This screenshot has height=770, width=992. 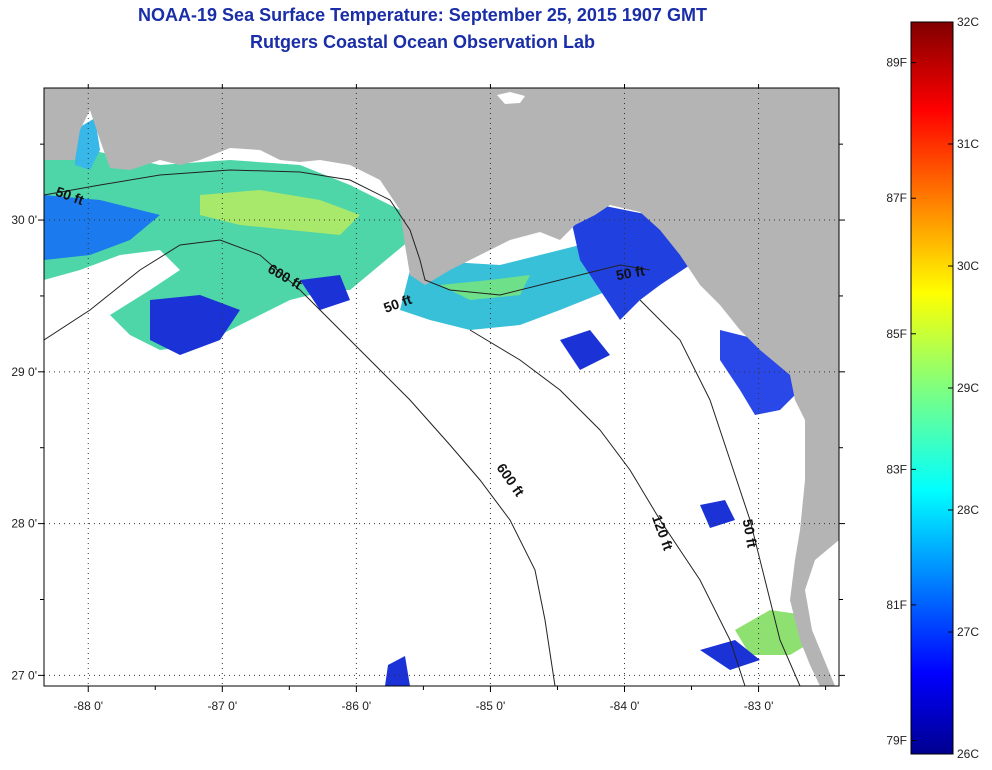 I want to click on lat-tick-label: 27 0', so click(x=24, y=675).